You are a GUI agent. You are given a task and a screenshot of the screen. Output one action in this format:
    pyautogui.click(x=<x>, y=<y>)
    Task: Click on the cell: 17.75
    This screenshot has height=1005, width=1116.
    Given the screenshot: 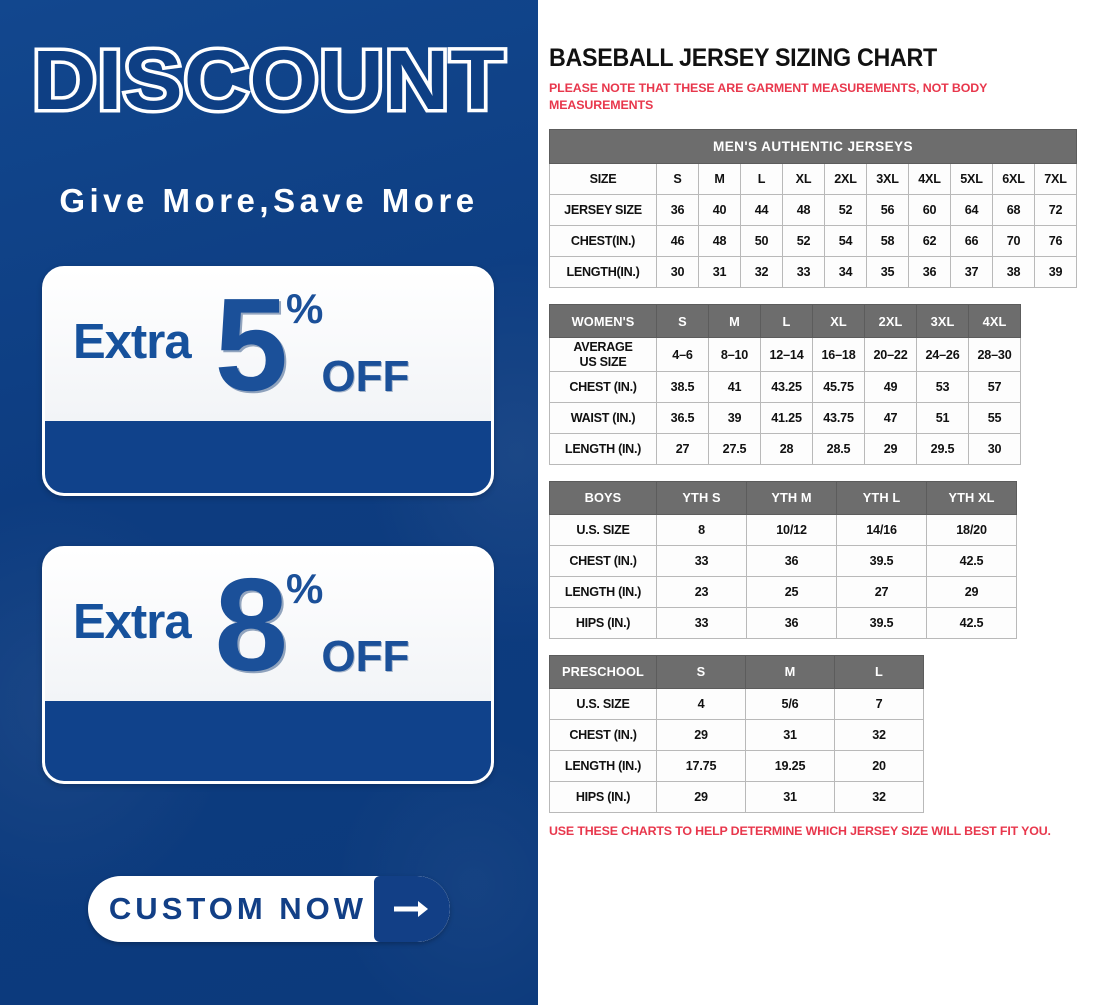 What is the action you would take?
    pyautogui.click(x=701, y=765)
    